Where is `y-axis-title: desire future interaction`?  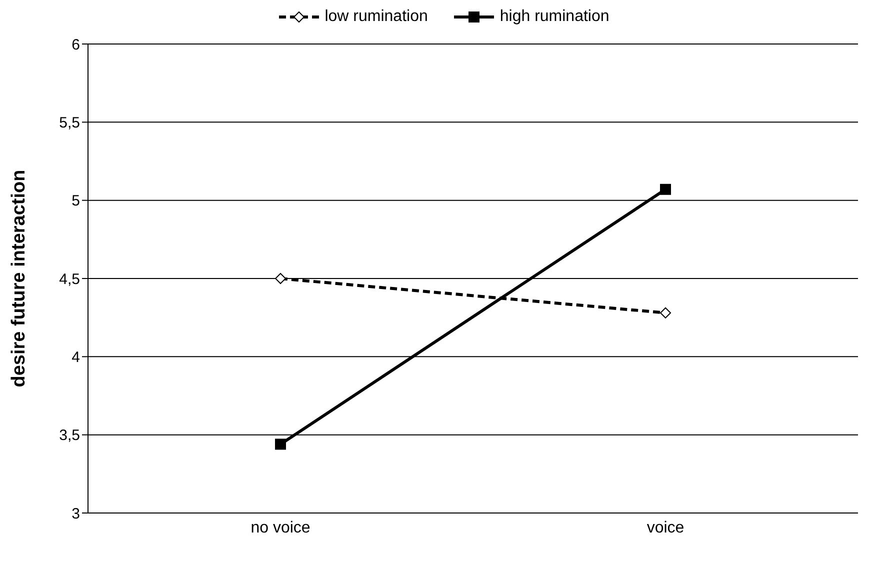 y-axis-title: desire future interaction is located at coordinates (19, 279).